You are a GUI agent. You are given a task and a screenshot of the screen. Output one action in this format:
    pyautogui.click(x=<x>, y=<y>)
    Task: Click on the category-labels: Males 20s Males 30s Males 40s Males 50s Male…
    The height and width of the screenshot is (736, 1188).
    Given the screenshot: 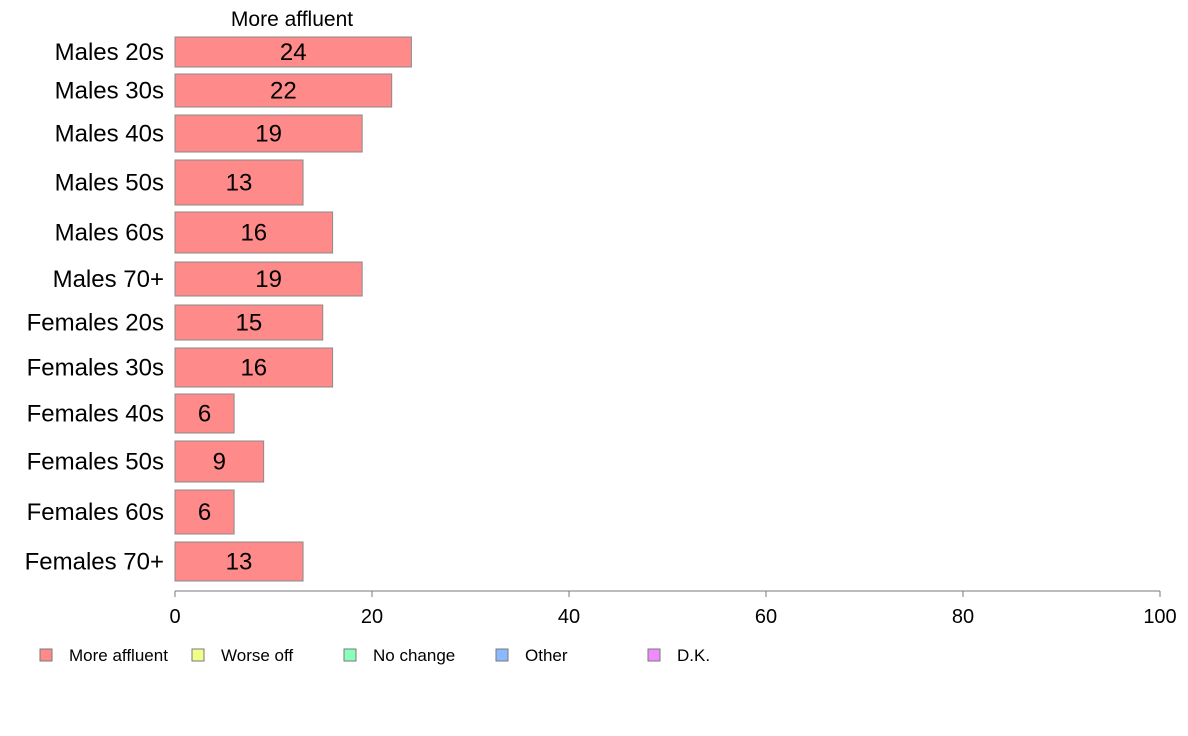 What is the action you would take?
    pyautogui.click(x=94, y=307)
    